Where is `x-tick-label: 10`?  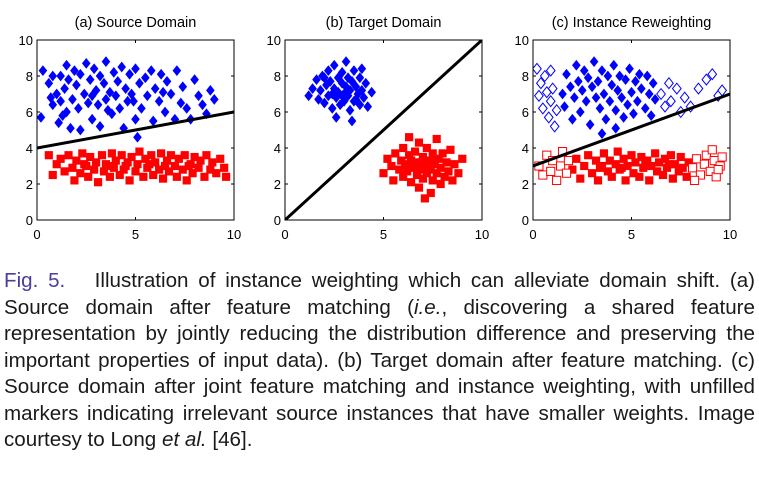 x-tick-label: 10 is located at coordinates (482, 234).